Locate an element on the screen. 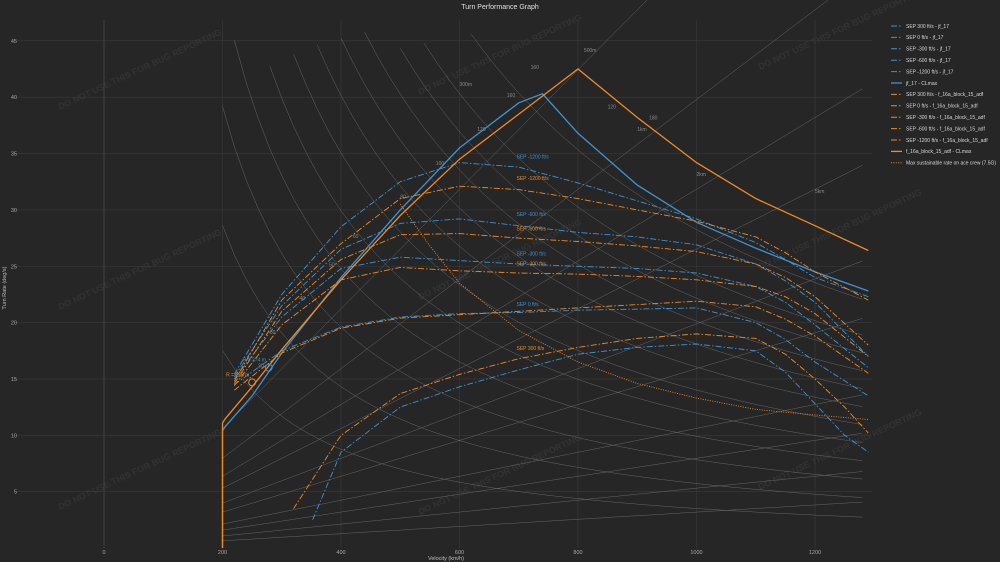  radius-guide-label: 5km is located at coordinates (819, 192).